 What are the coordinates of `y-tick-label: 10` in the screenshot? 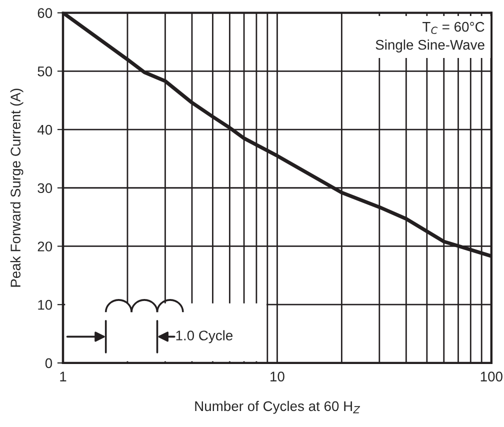 It's located at (45, 305).